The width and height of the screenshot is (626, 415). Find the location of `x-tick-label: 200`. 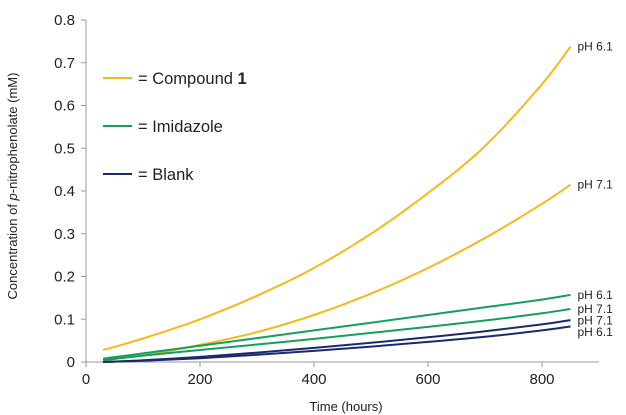

x-tick-label: 200 is located at coordinates (199, 379).